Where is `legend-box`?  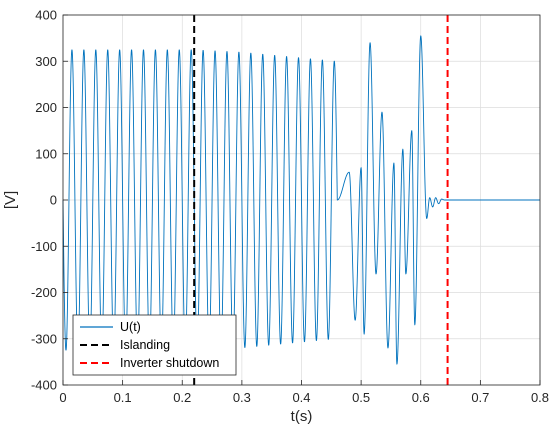
legend-box is located at coordinates (154, 345).